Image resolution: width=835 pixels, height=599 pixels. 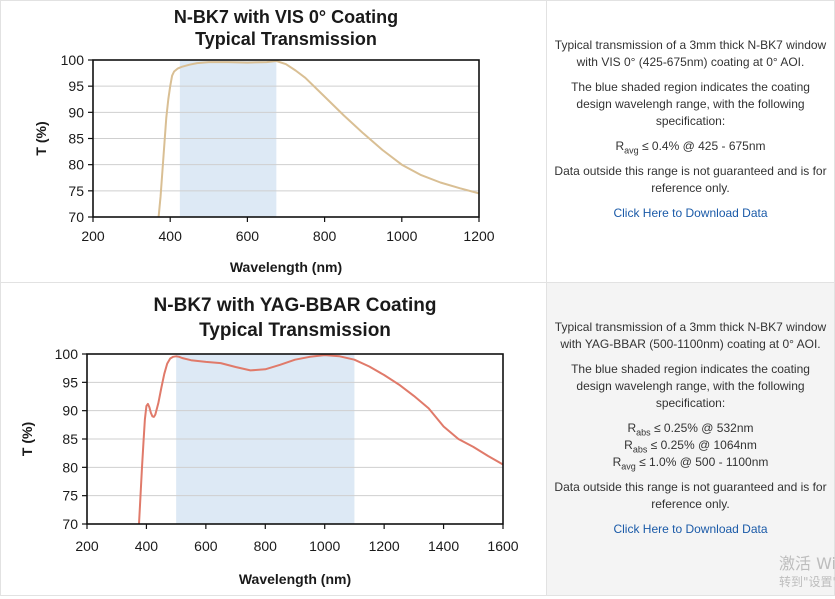 What do you see at coordinates (286, 17) in the screenshot?
I see `chart-title: N-BK7 with VIS 0° Coating` at bounding box center [286, 17].